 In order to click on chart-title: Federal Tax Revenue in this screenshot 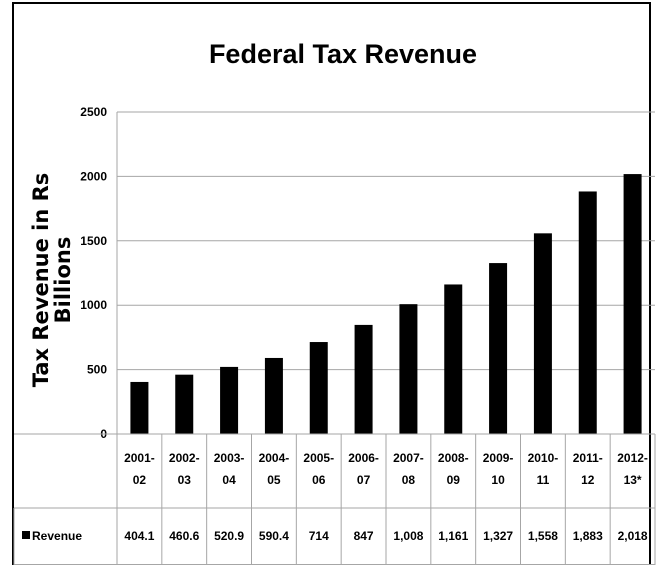, I will do `click(343, 54)`.